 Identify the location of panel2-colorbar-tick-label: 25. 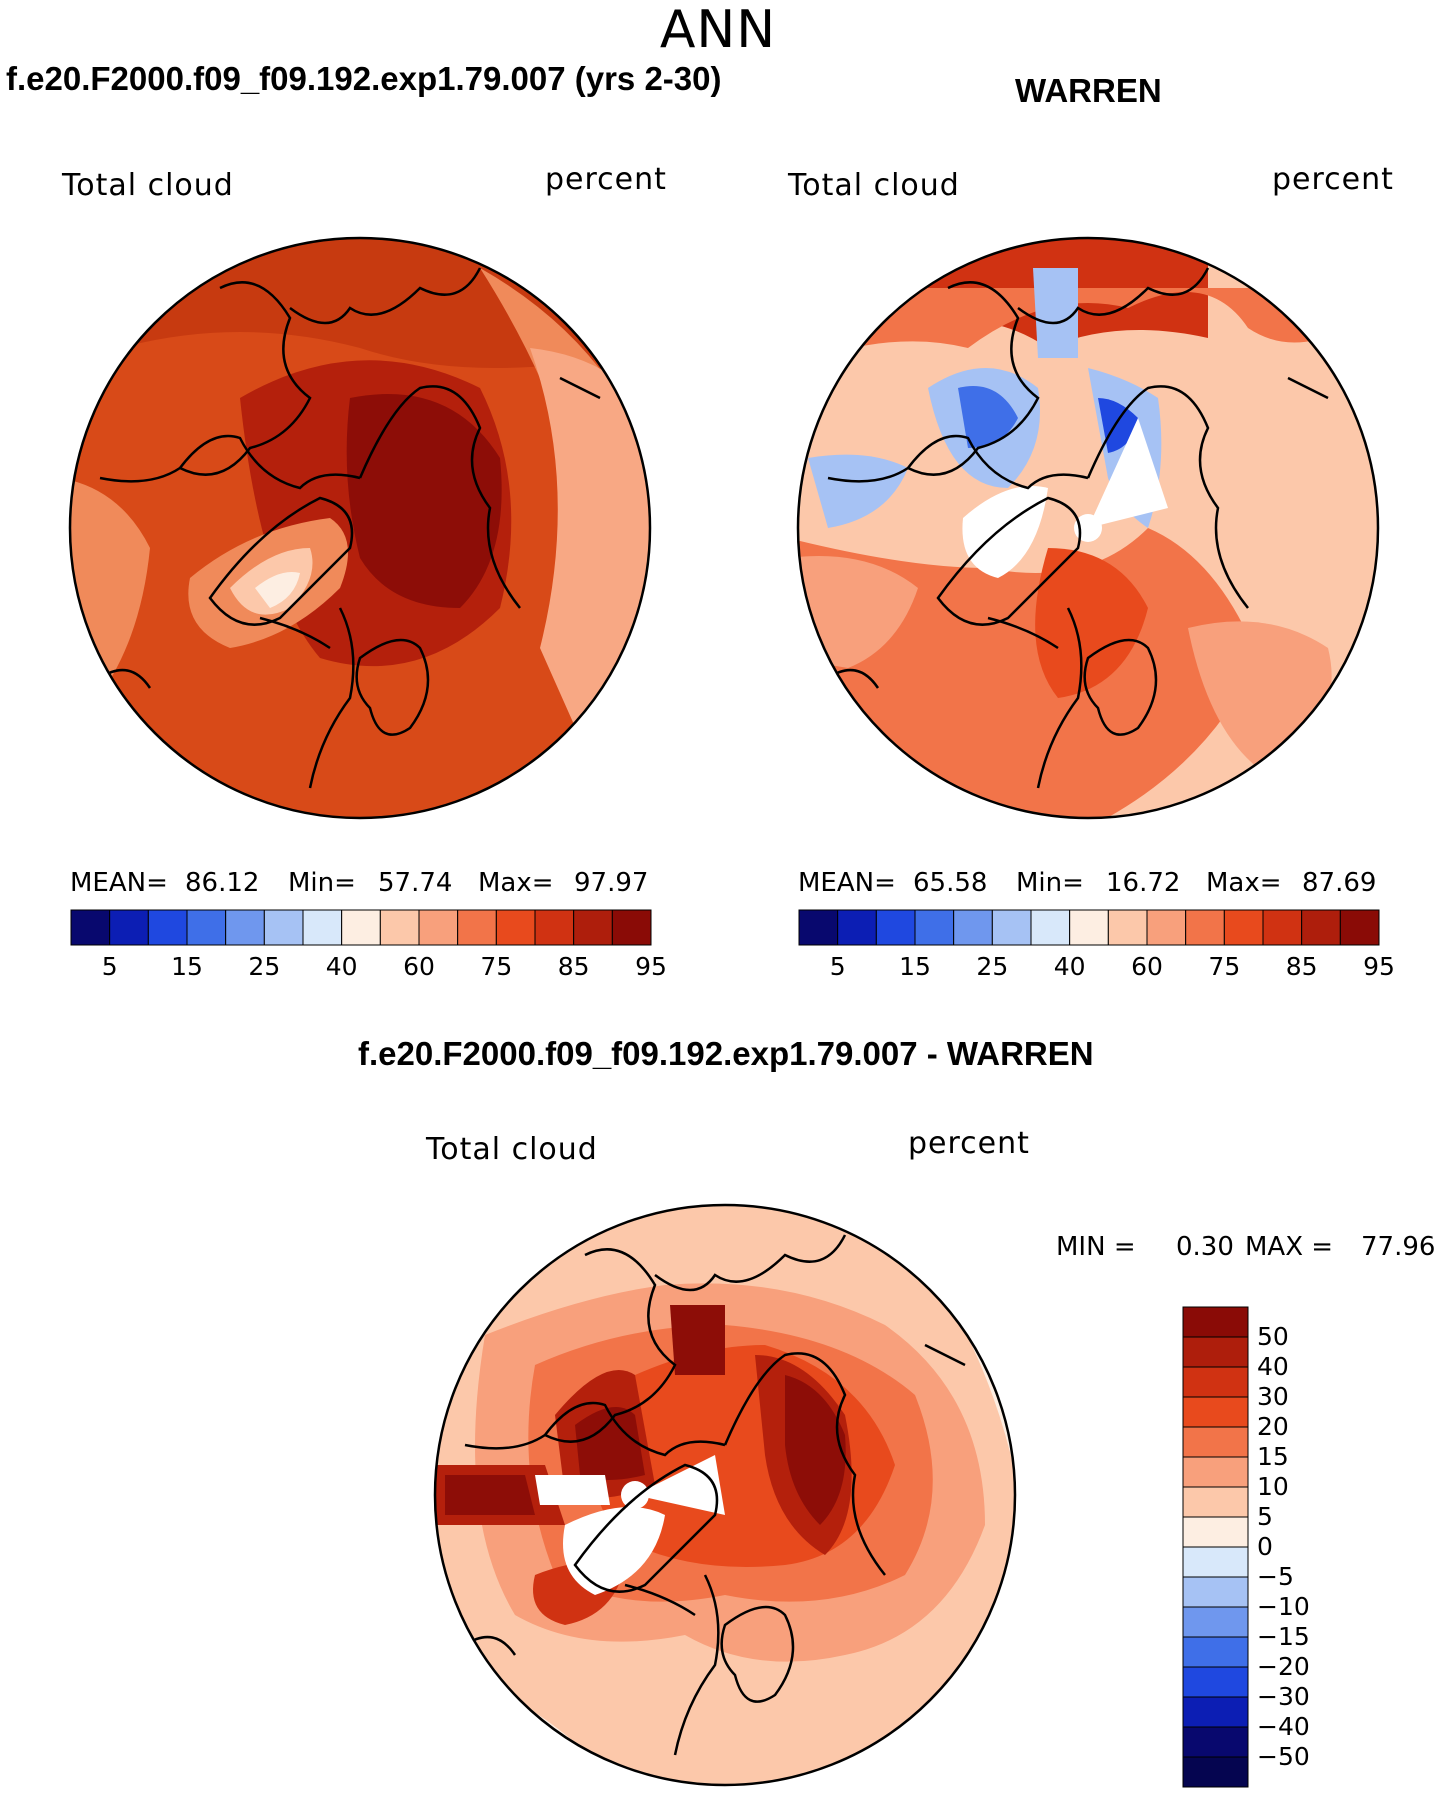
(992, 966).